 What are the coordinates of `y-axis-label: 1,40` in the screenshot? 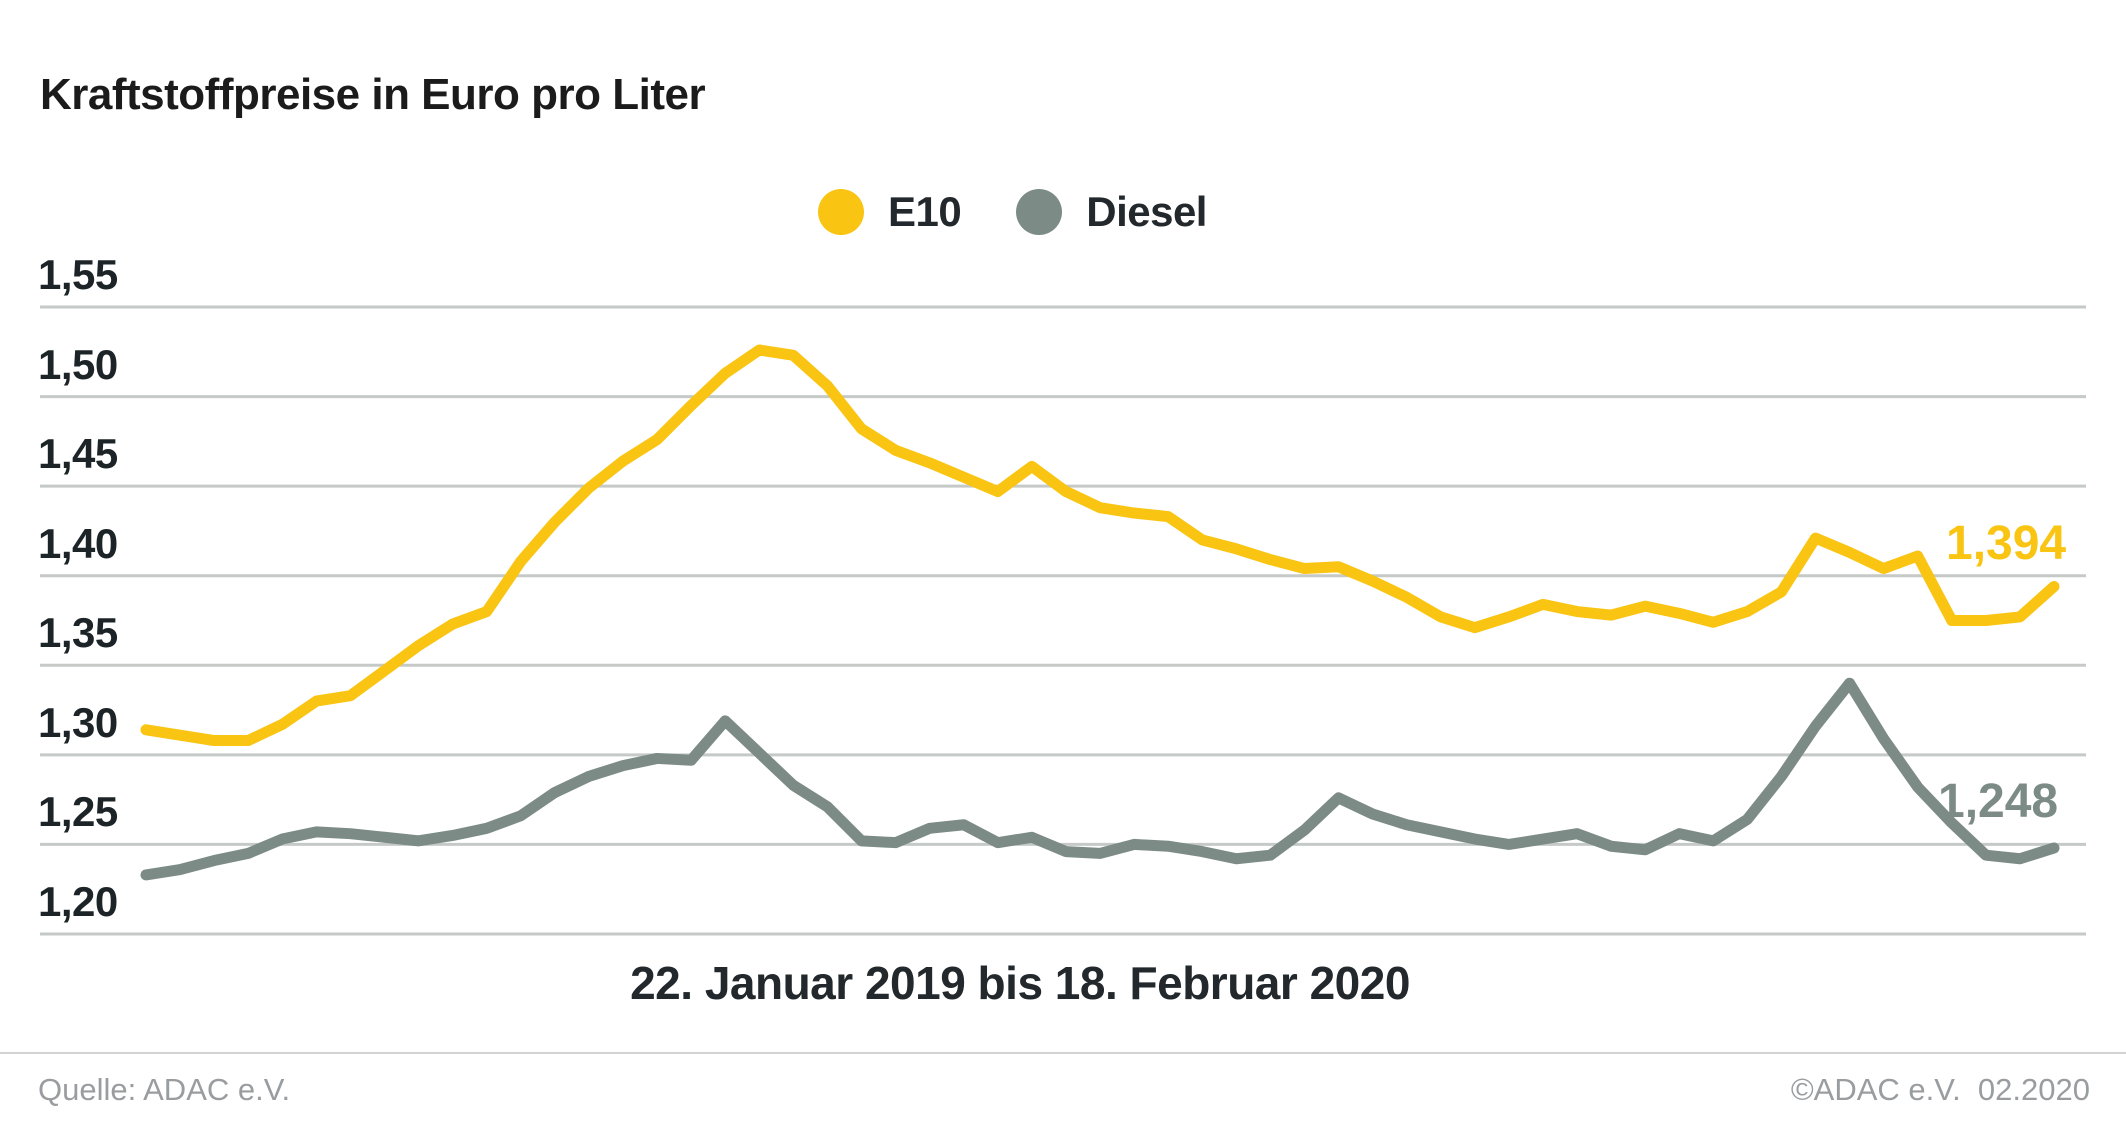 It's located at (78, 543).